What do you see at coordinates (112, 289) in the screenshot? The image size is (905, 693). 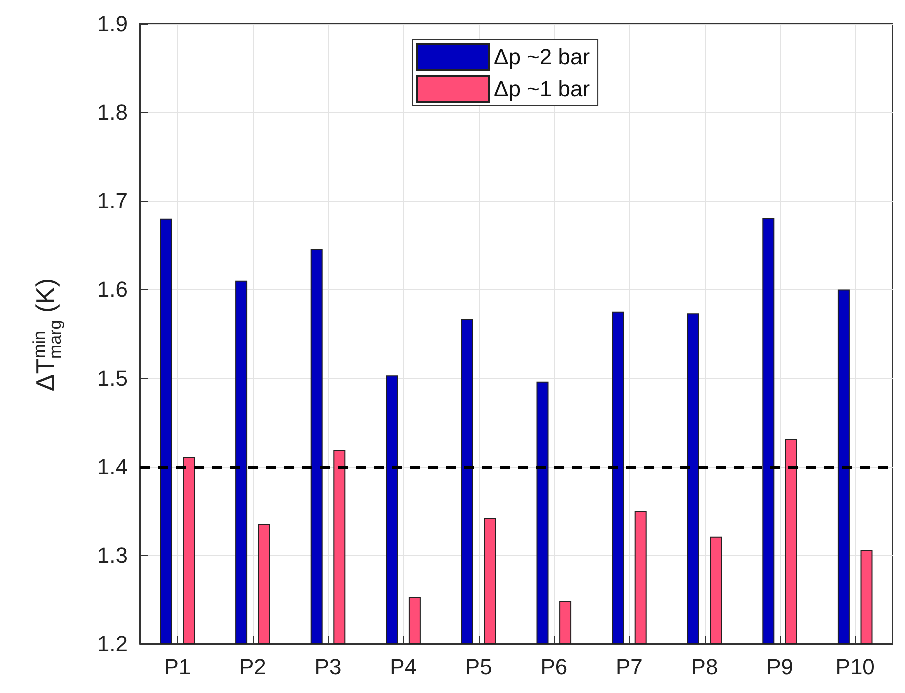 I see `y-tick-label: 1.6` at bounding box center [112, 289].